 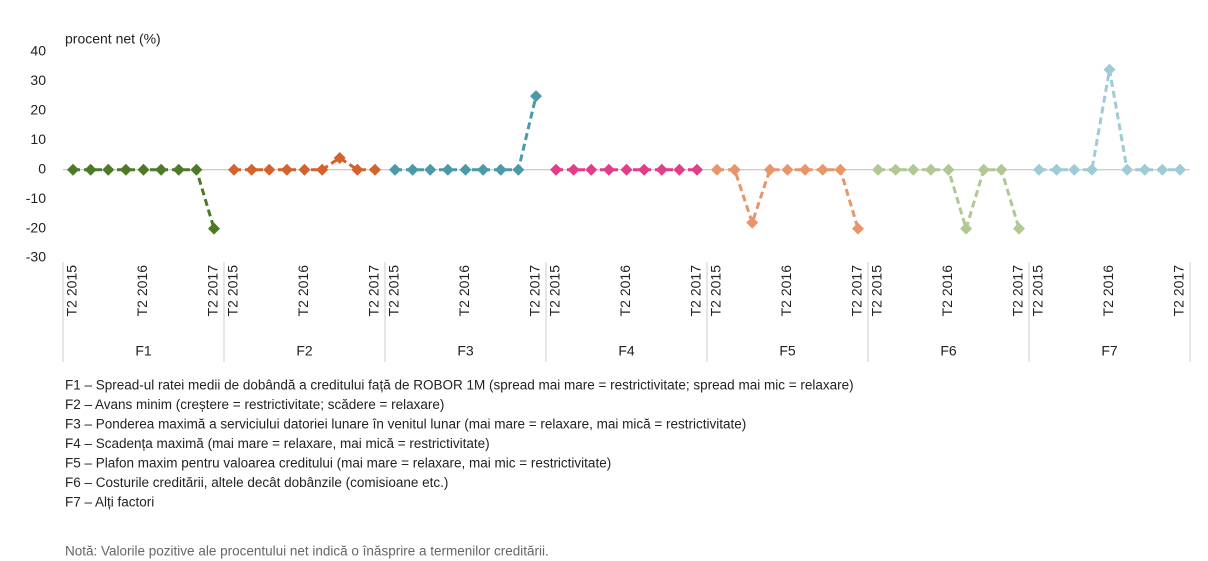 I want to click on y-tick-label: -20, so click(x=36, y=227).